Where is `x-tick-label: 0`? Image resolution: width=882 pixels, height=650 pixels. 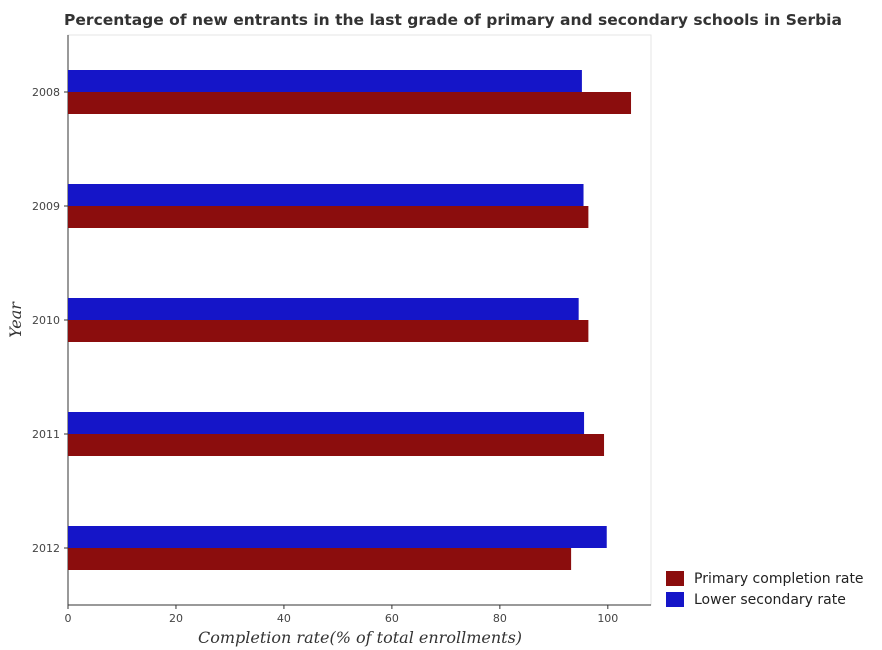 x-tick-label: 0 is located at coordinates (68, 618).